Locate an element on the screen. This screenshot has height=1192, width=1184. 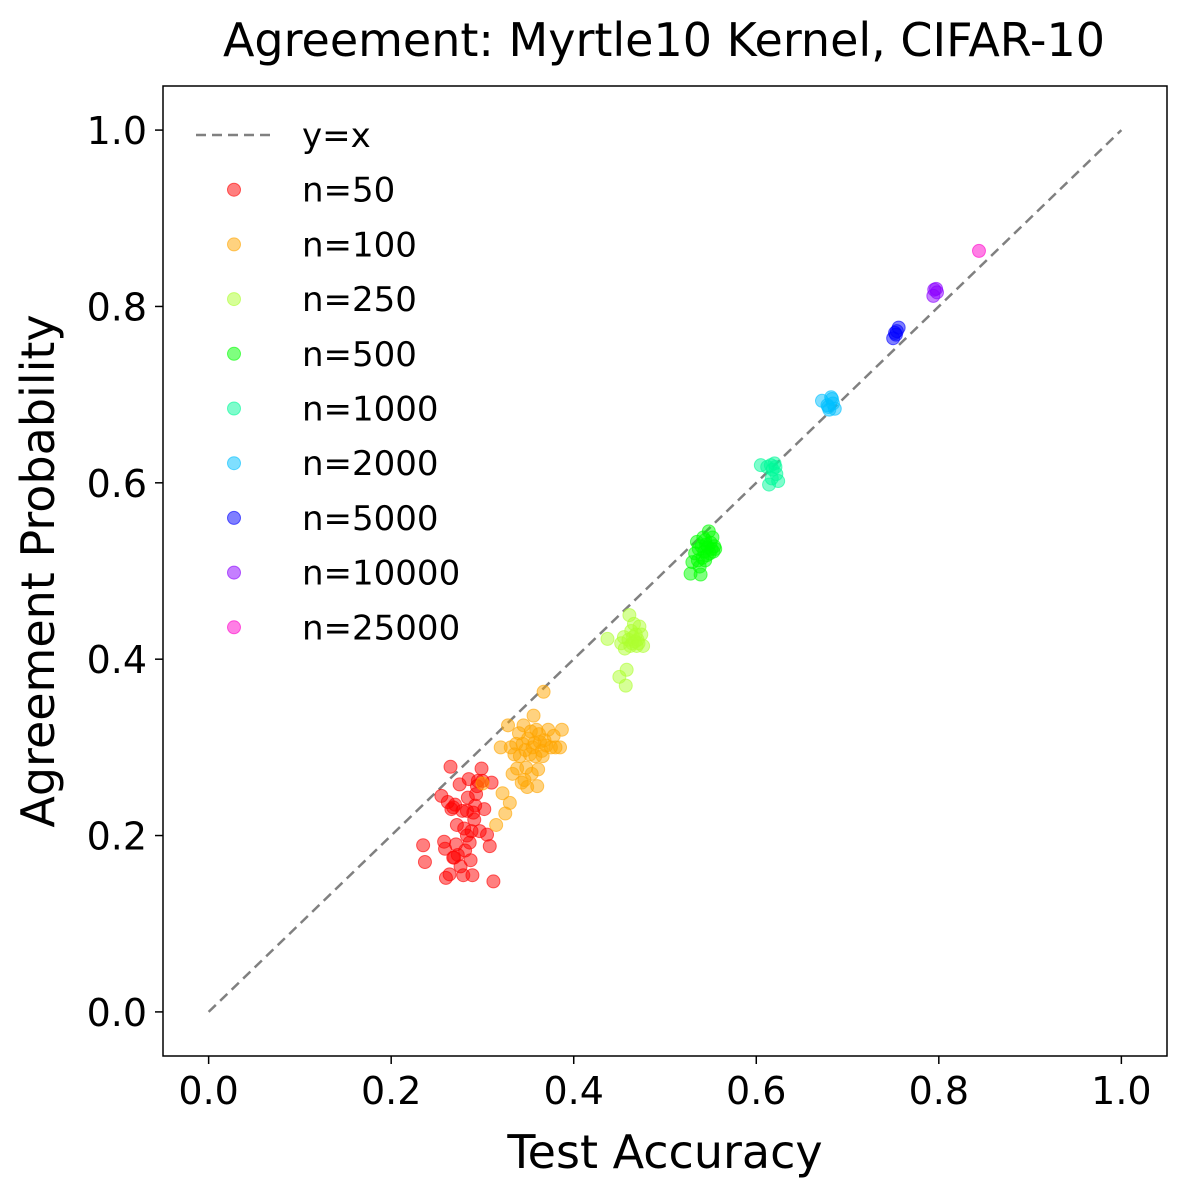
legend-label: n=500 is located at coordinates (359, 355).